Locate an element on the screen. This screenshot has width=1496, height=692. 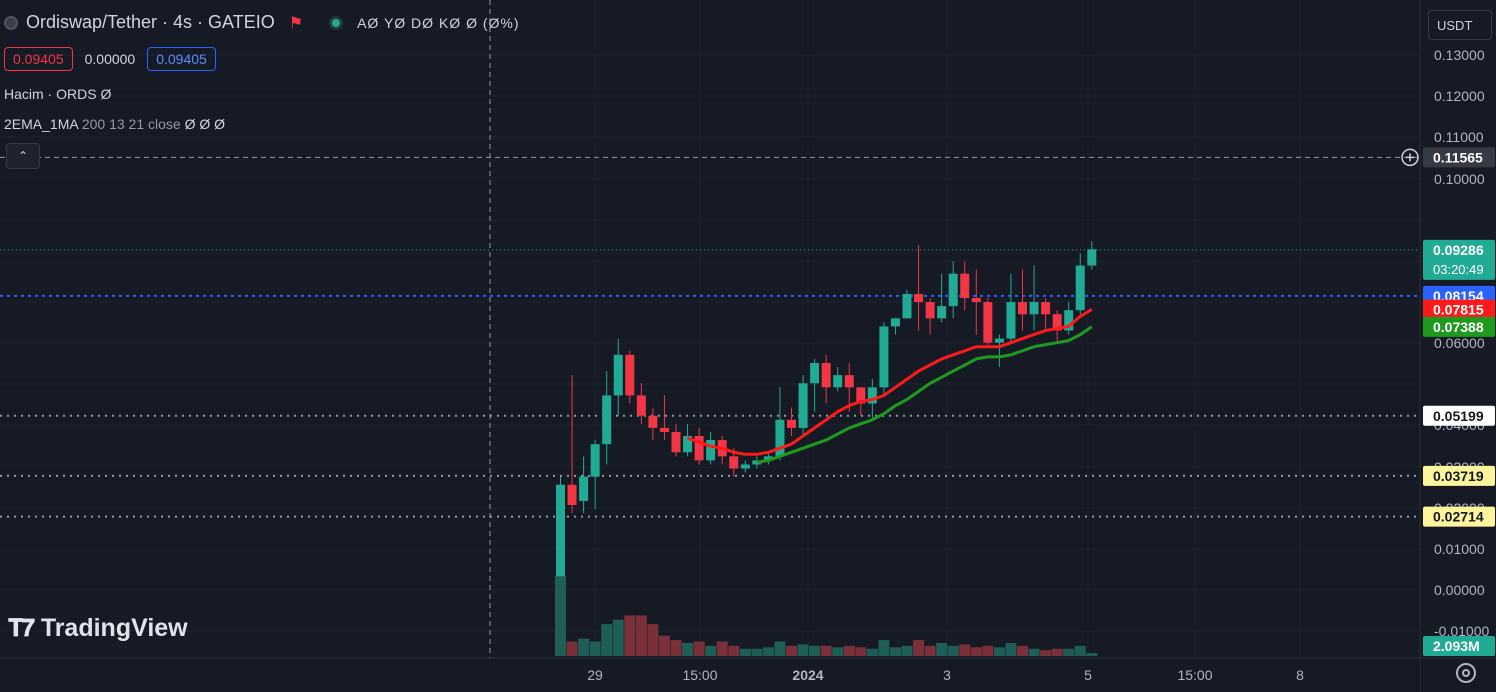
price-label-text: 0.02714 is located at coordinates (1458, 517).